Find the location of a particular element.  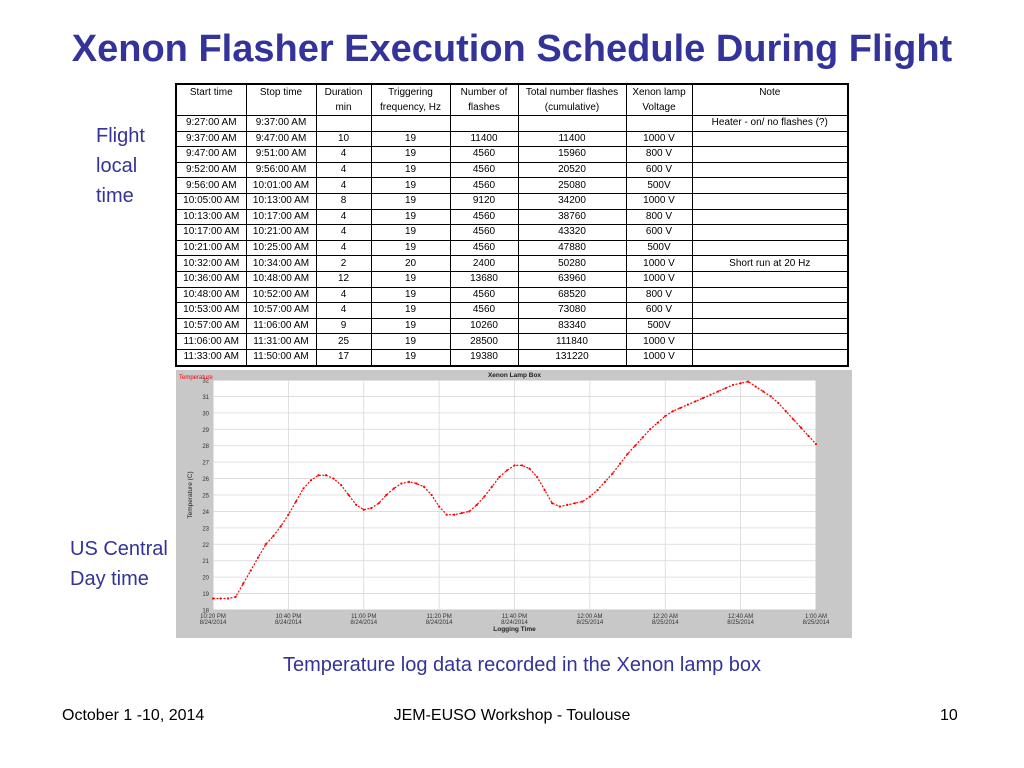

column-header: Stop time is located at coordinates (281, 99).